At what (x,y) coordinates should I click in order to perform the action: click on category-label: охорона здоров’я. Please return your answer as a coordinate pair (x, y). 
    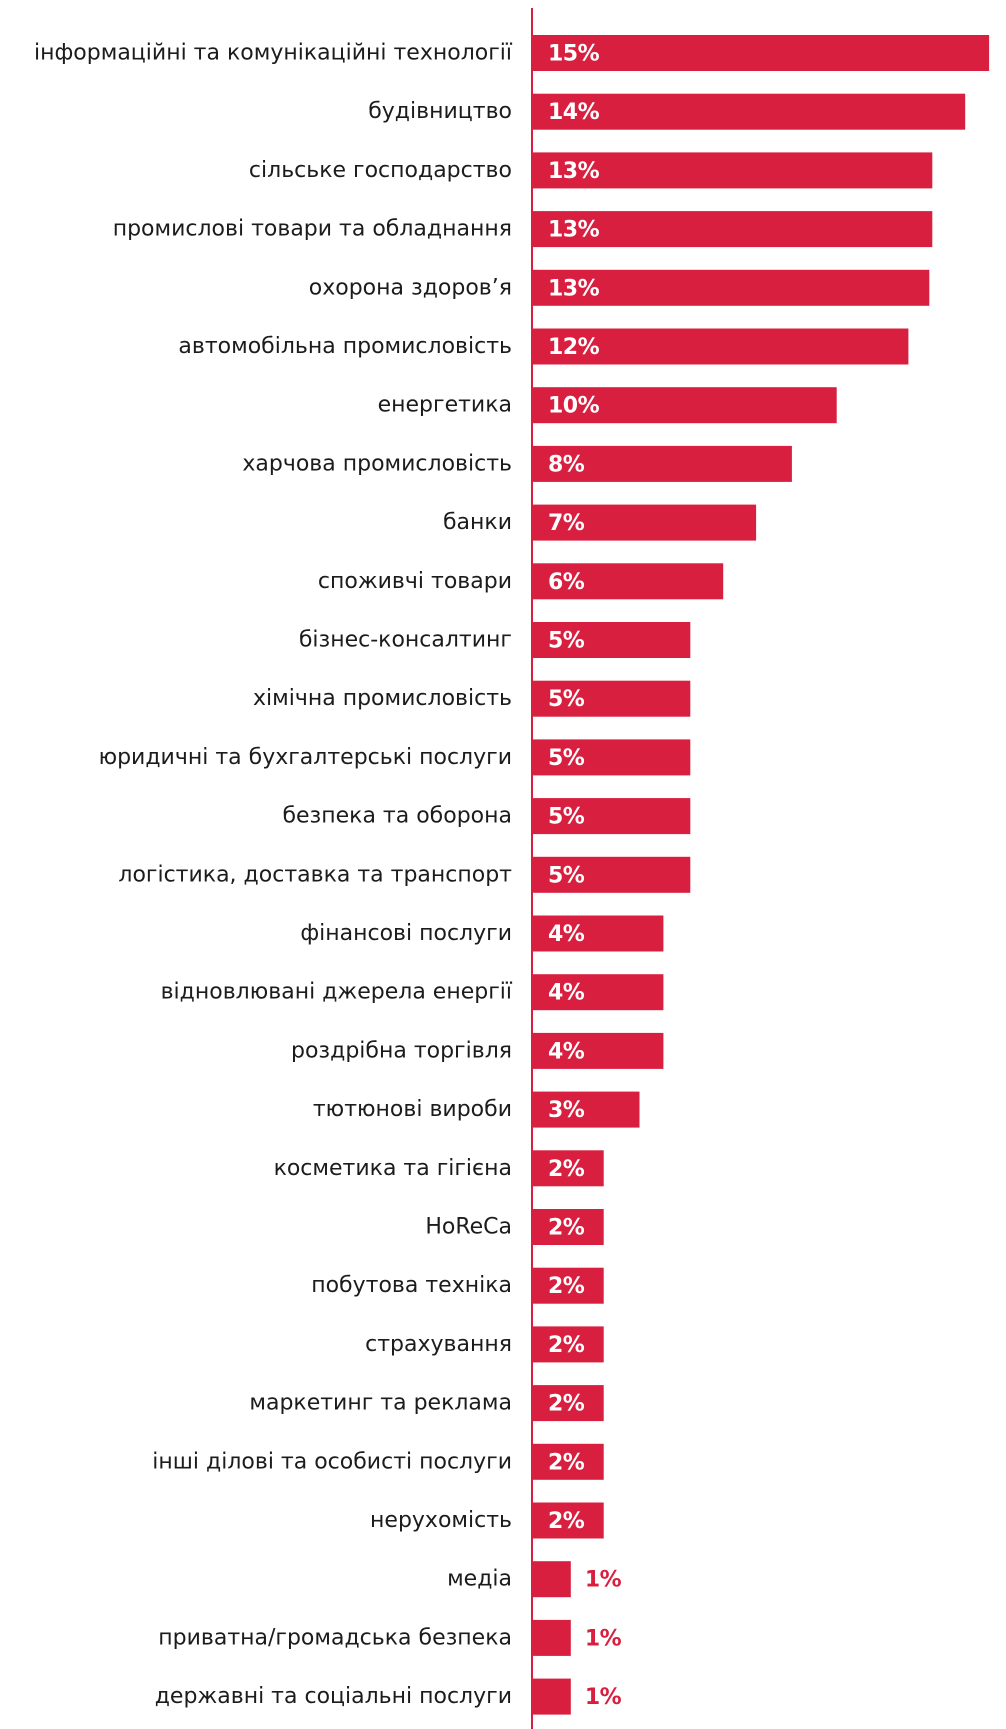
    Looking at the image, I should click on (410, 287).